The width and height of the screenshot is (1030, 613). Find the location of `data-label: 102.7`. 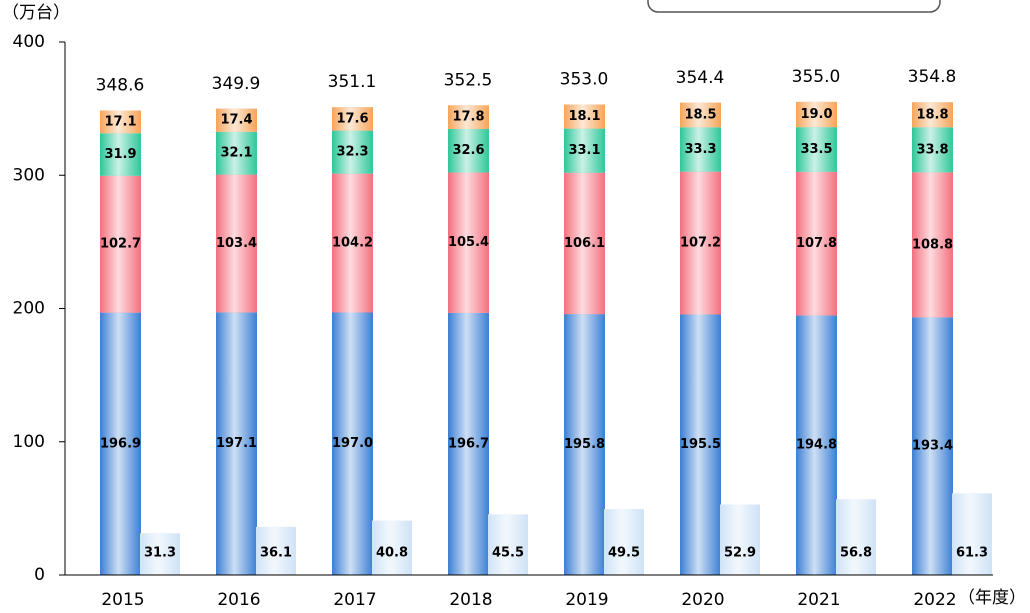

data-label: 102.7 is located at coordinates (120, 244).